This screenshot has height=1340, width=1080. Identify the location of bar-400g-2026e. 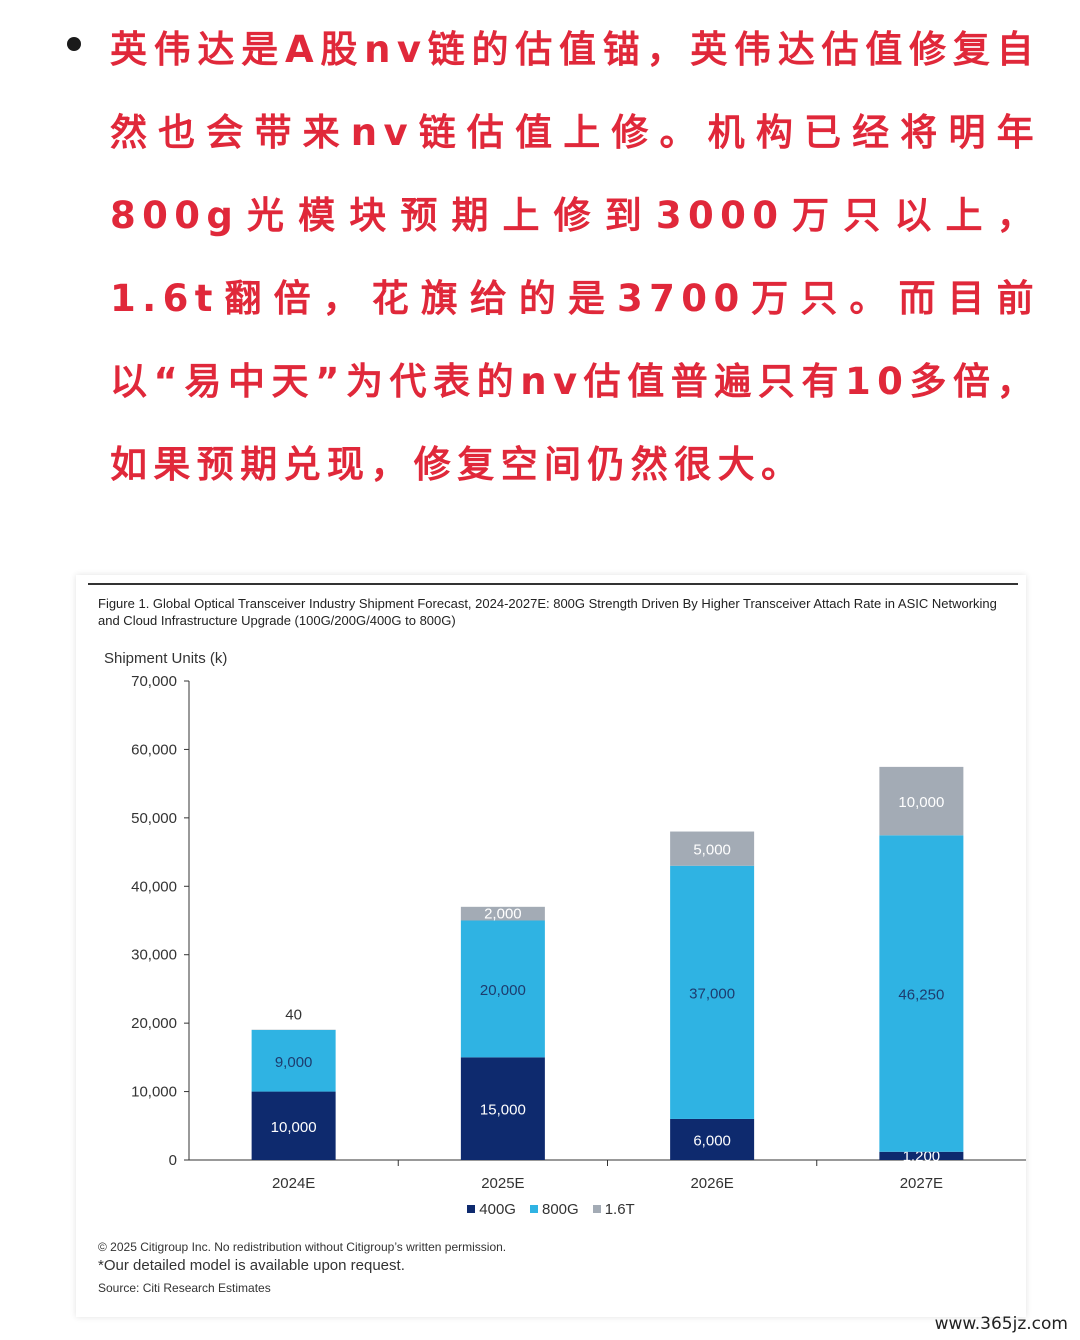
(712, 1139).